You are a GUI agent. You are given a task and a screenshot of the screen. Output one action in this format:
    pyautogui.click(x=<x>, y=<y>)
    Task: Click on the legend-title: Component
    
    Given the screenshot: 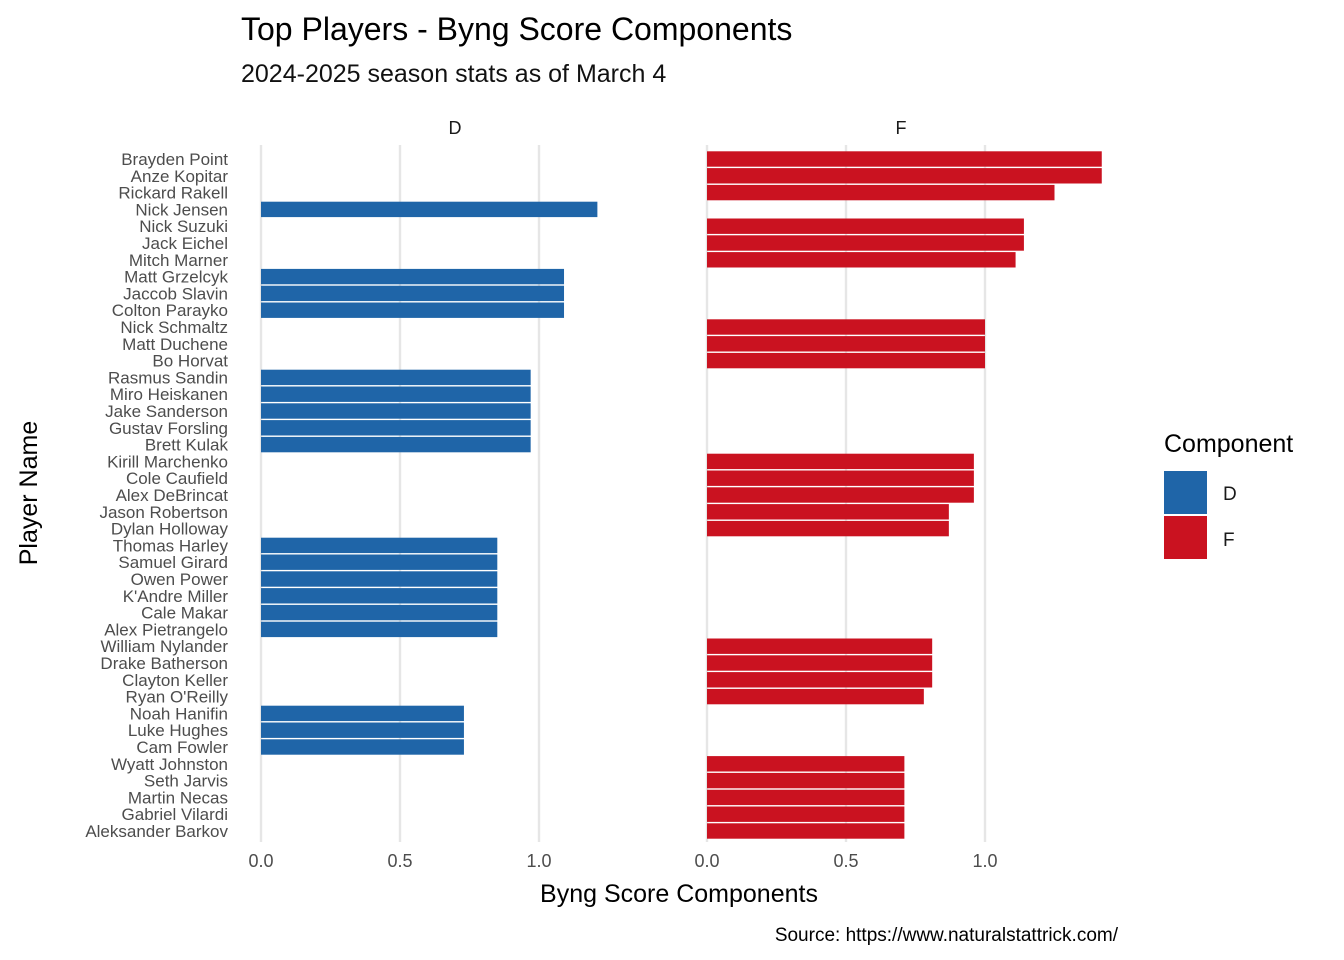 What is the action you would take?
    pyautogui.click(x=1228, y=444)
    